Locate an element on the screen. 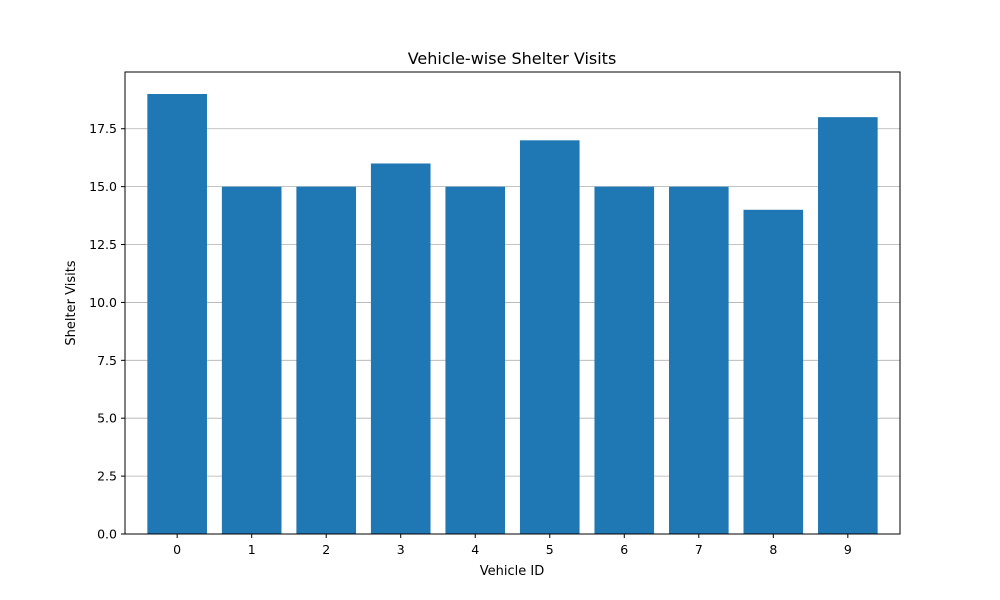 The height and width of the screenshot is (600, 1000). x-tick-label: 6 is located at coordinates (624, 549).